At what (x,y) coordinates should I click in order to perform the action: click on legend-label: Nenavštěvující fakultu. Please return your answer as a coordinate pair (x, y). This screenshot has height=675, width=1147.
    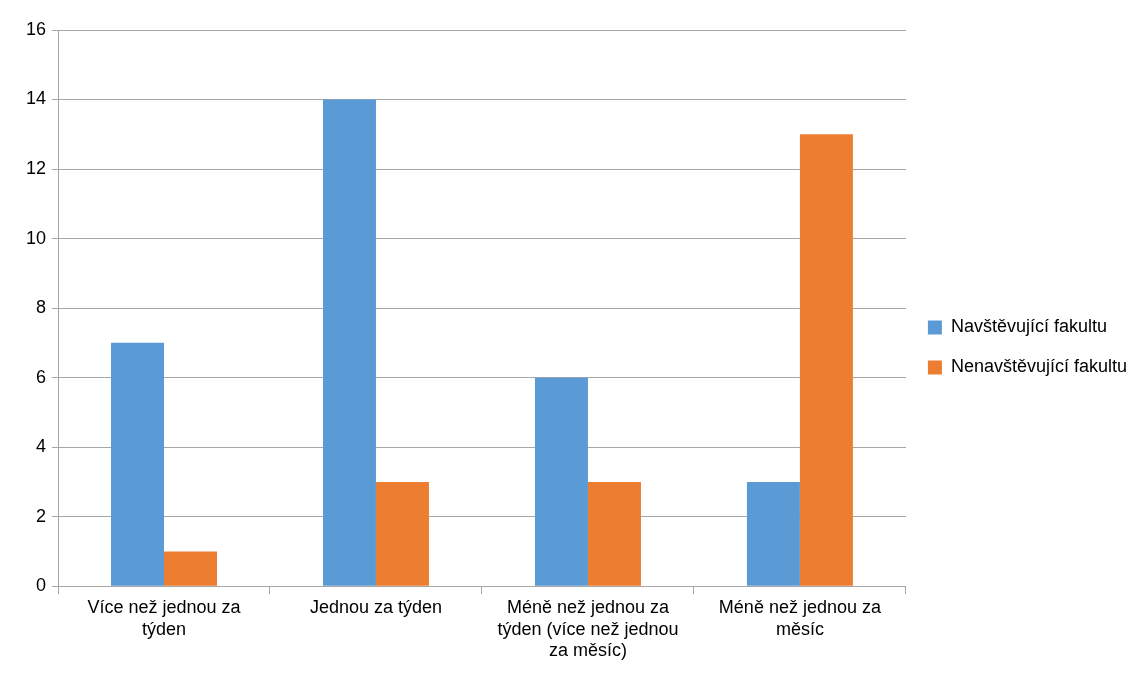
    Looking at the image, I should click on (1038, 366).